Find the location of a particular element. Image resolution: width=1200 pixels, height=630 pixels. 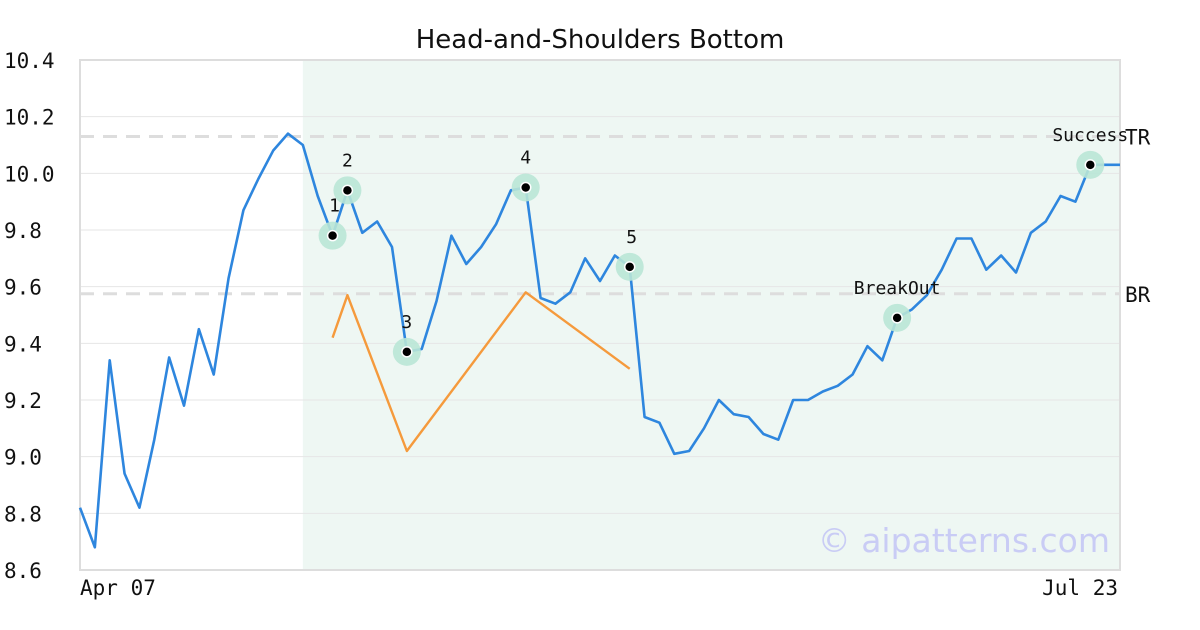

point-label: 5 is located at coordinates (631, 237).